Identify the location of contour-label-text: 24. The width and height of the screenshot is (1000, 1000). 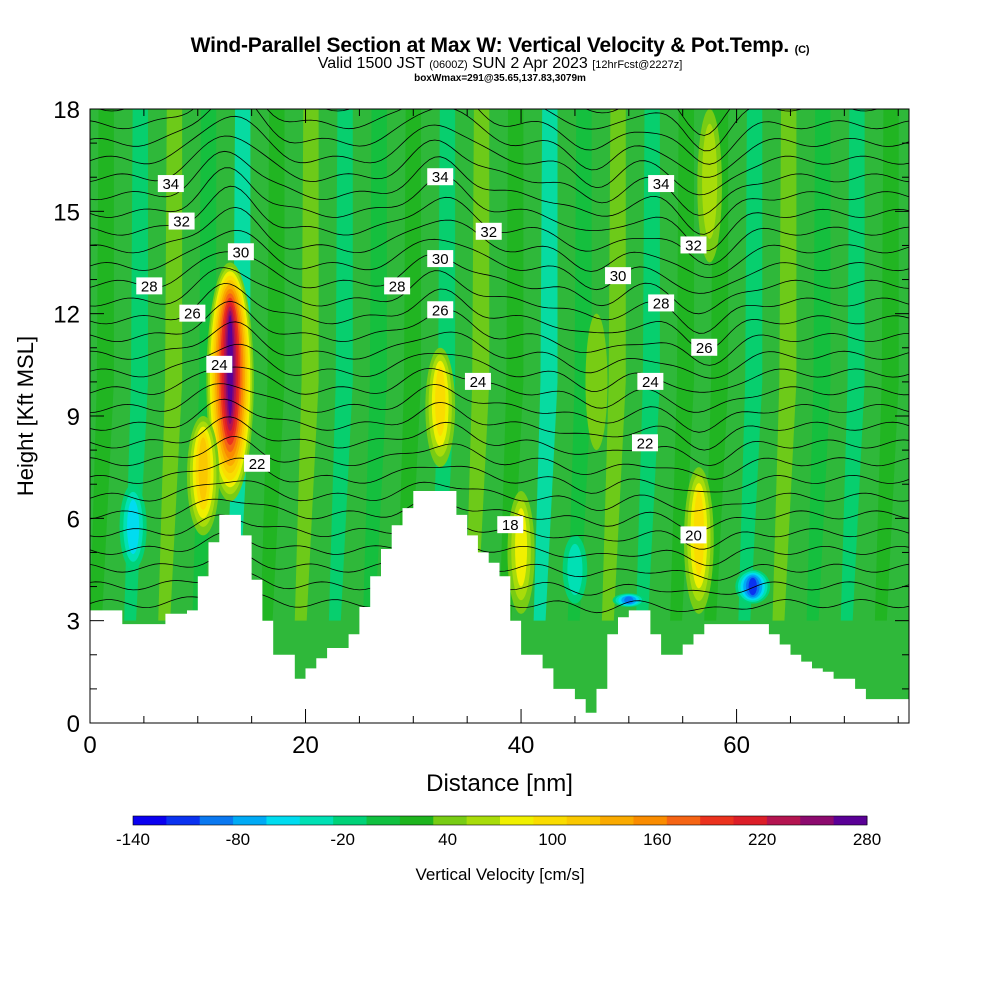
(478, 382).